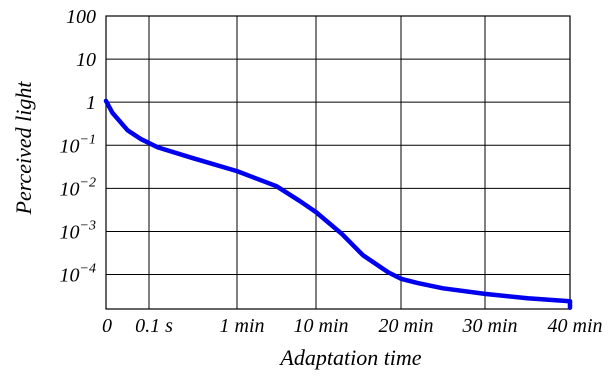 Image resolution: width=616 pixels, height=376 pixels. What do you see at coordinates (406, 326) in the screenshot?
I see `x-tick-label: 20 min` at bounding box center [406, 326].